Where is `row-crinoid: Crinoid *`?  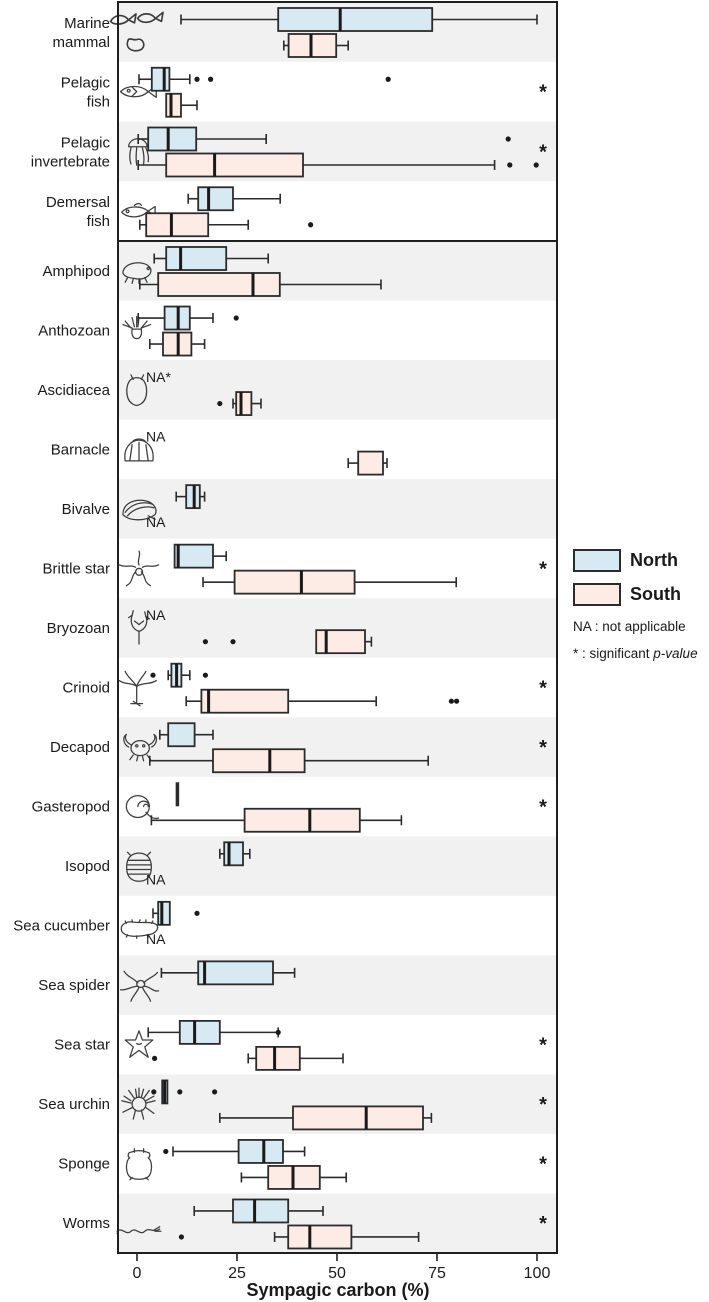 row-crinoid: Crinoid * is located at coordinates (304, 688).